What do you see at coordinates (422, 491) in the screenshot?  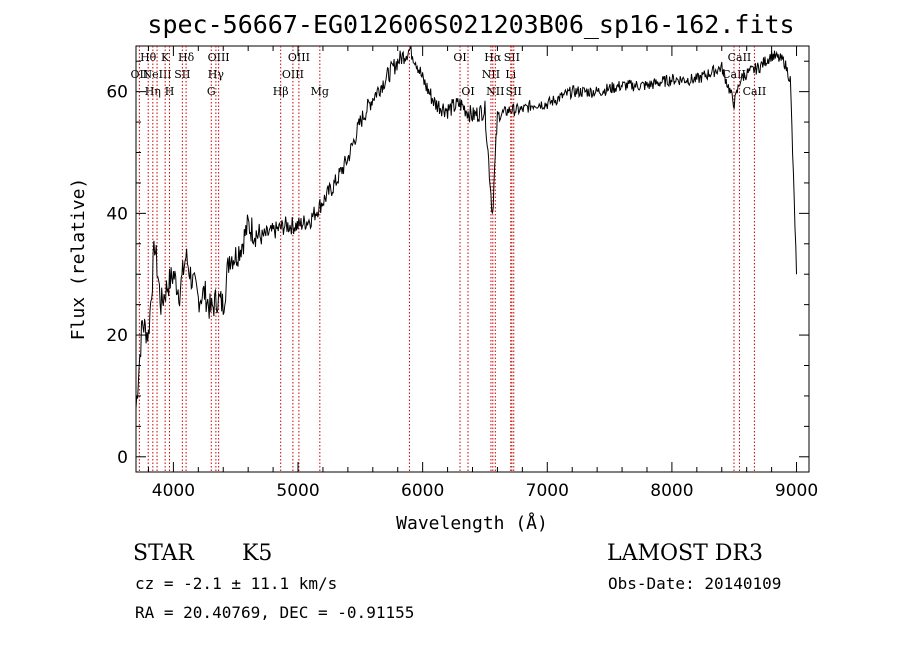 I see `x-tick-label: 6000` at bounding box center [422, 491].